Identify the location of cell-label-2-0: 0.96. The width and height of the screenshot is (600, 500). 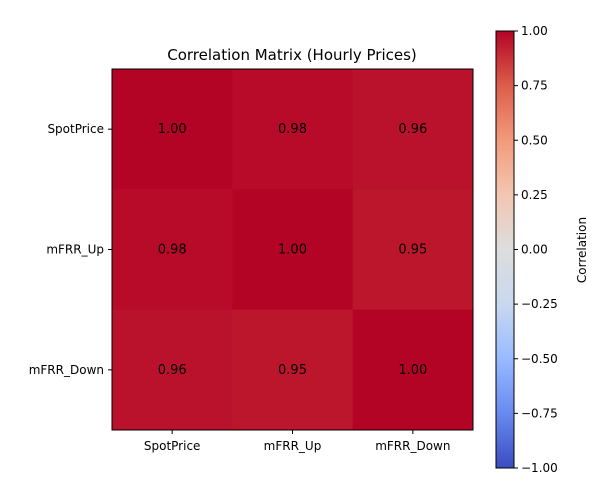
(172, 370).